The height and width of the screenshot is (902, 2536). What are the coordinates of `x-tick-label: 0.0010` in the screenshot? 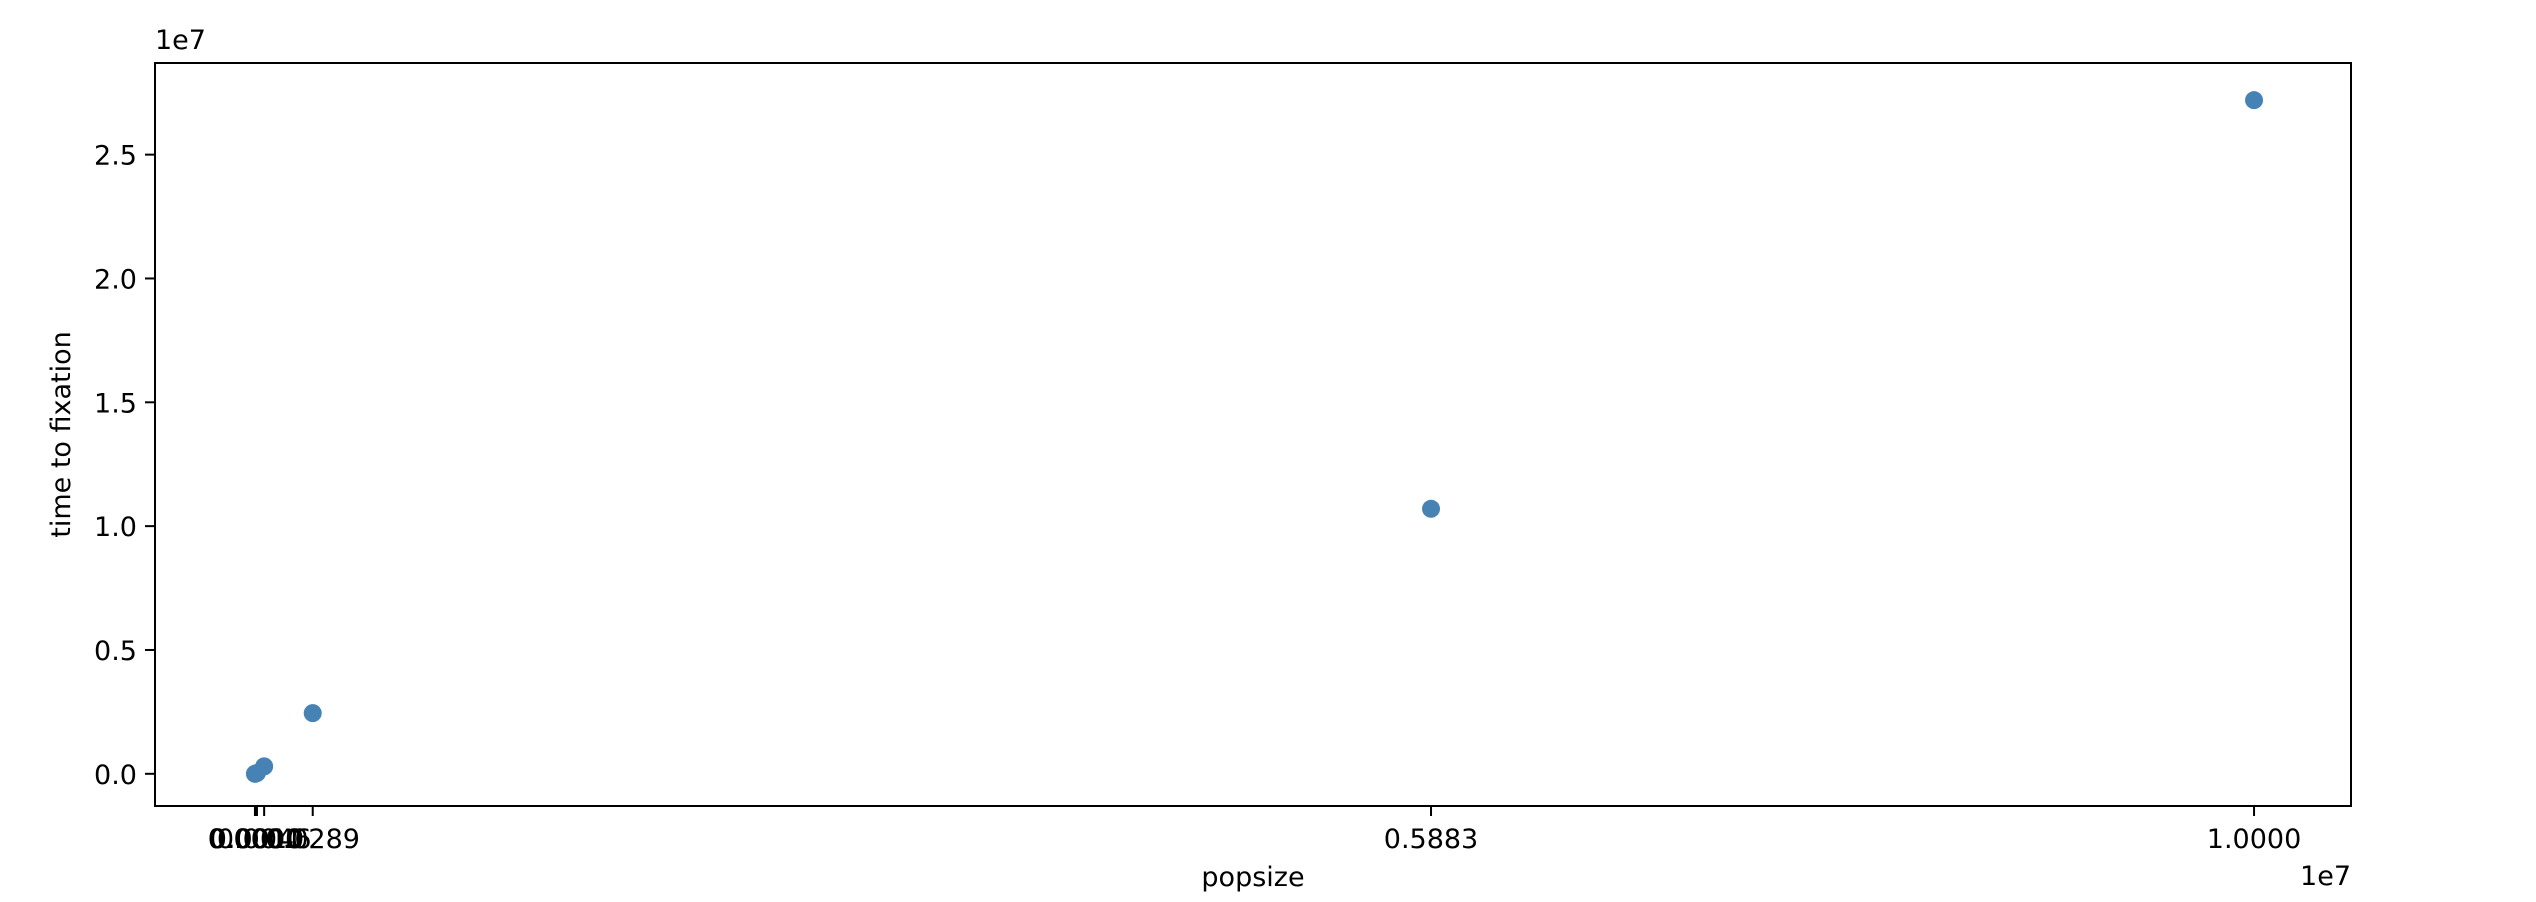 It's located at (257, 839).